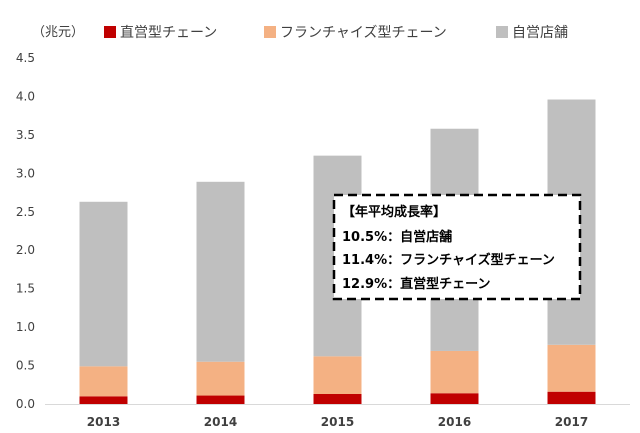 The image size is (640, 433). What do you see at coordinates (394, 212) in the screenshot?
I see `annotation-title: 【年平均成長率】` at bounding box center [394, 212].